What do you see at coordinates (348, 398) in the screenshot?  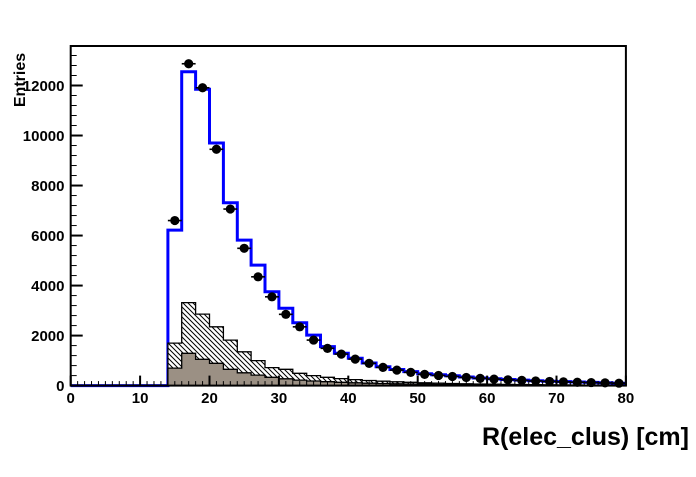 I see `x-tick-label: 40` at bounding box center [348, 398].